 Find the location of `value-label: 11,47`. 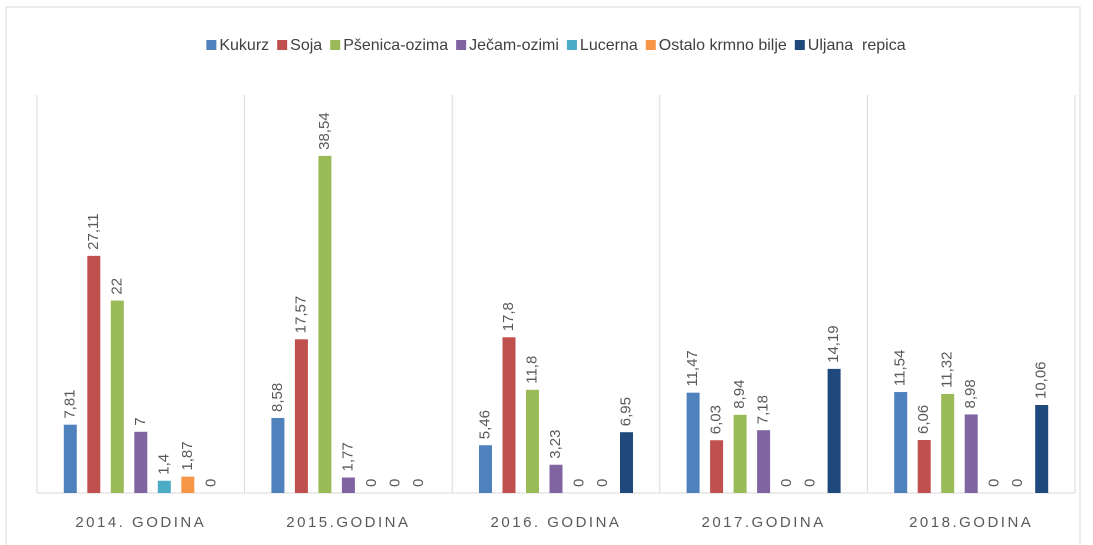

value-label: 11,47 is located at coordinates (692, 368).